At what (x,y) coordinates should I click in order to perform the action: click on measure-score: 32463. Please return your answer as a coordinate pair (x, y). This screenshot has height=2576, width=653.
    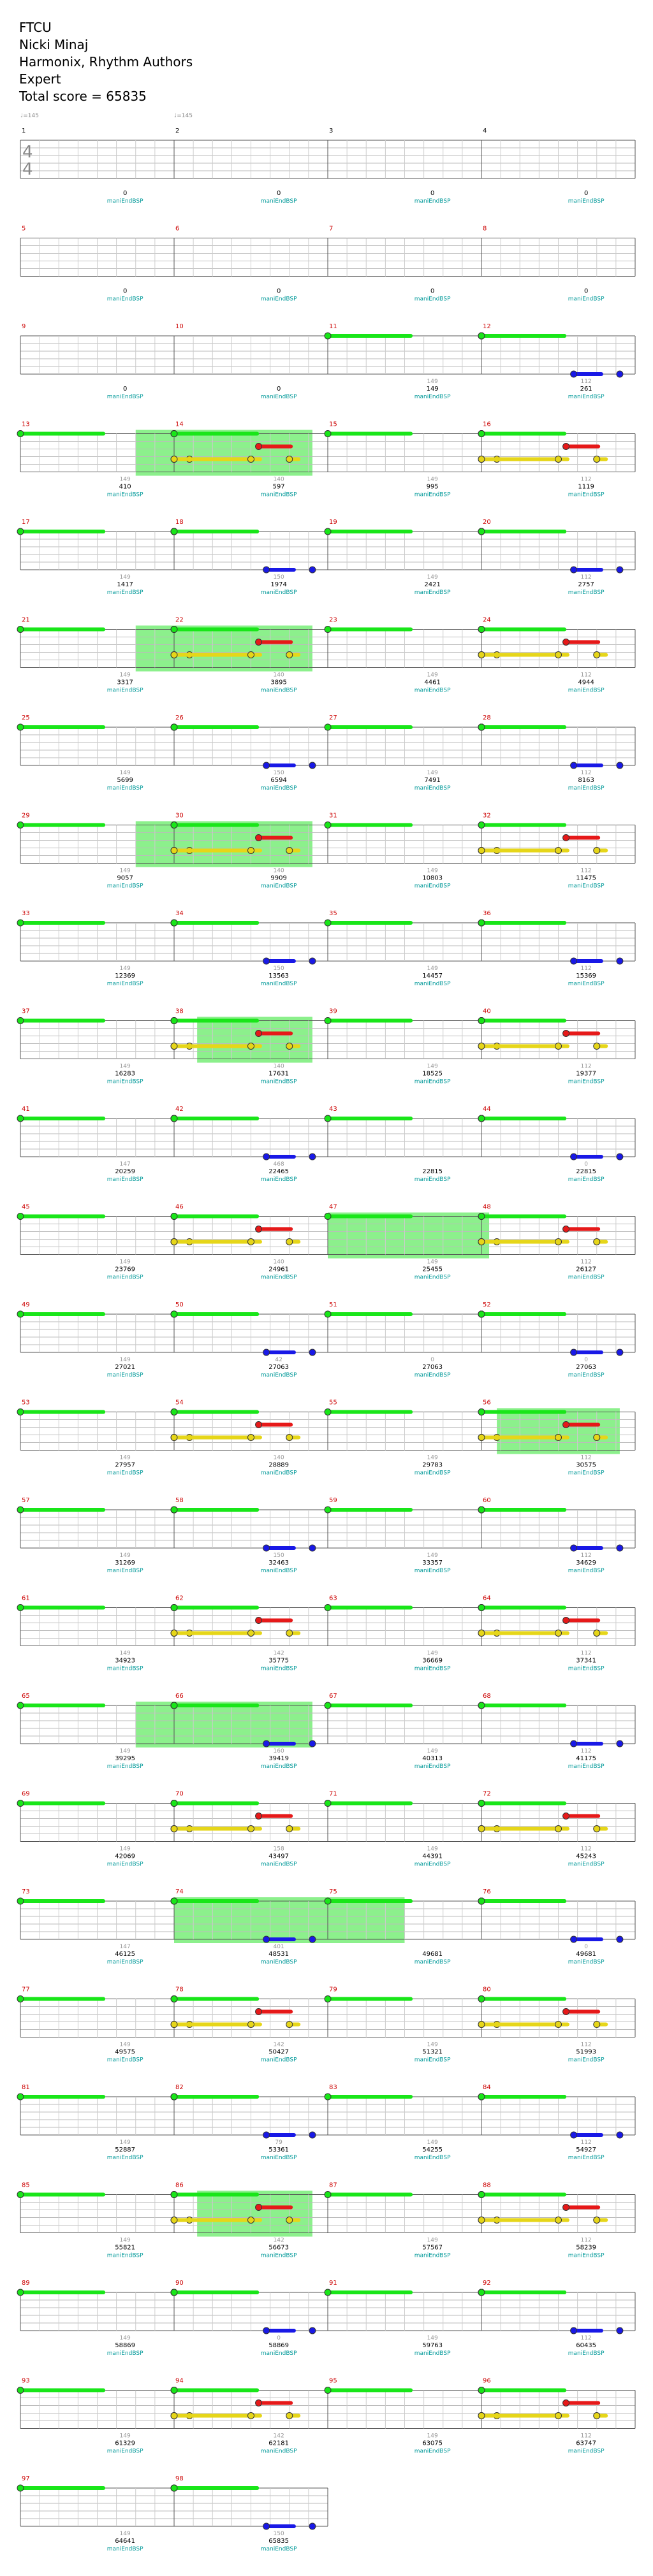
    Looking at the image, I should click on (278, 1563).